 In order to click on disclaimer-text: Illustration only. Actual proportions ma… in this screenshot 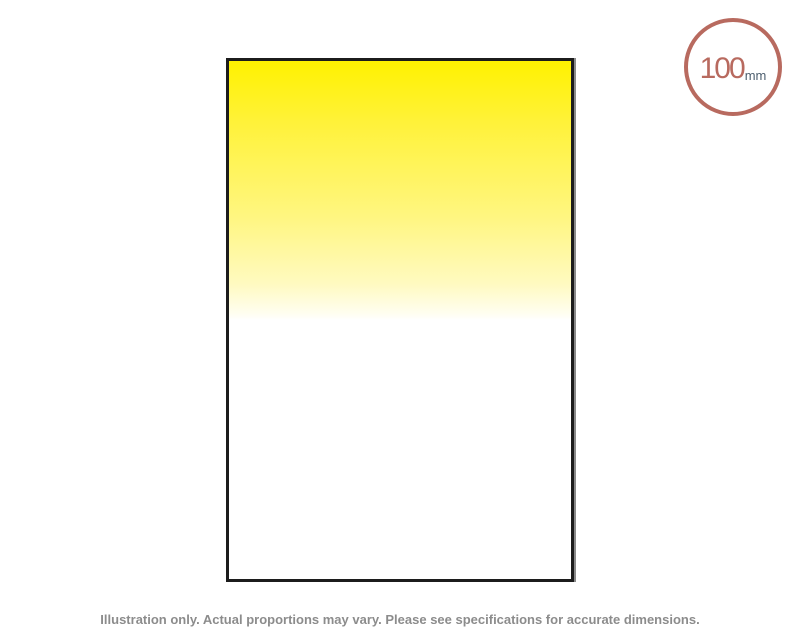, I will do `click(400, 619)`.